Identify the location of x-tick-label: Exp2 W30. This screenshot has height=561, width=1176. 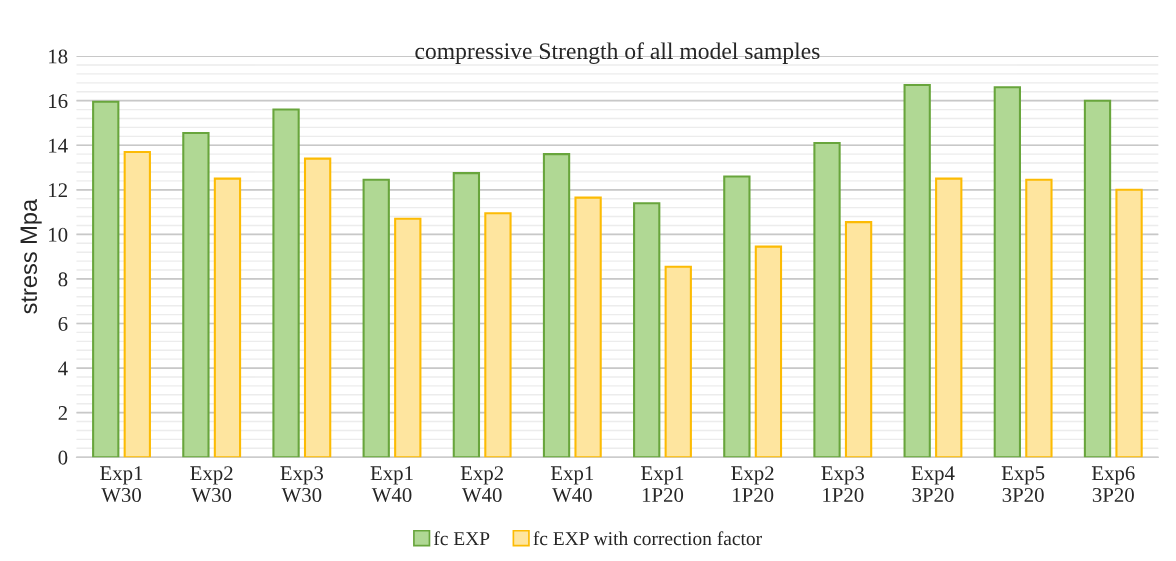
(211, 484).